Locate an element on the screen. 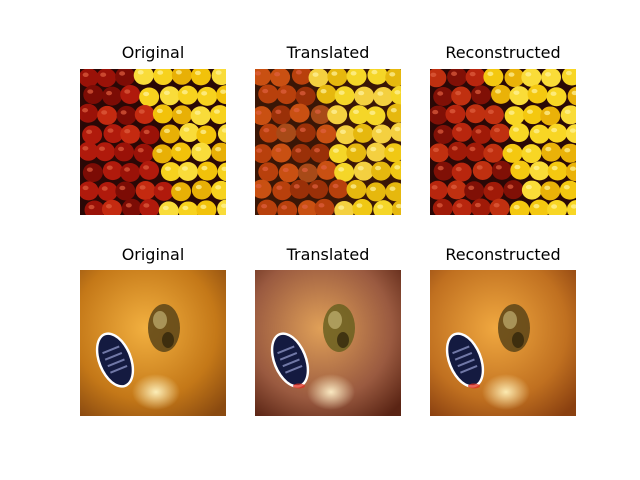  fruit-closeup-image-original is located at coordinates (153, 343).